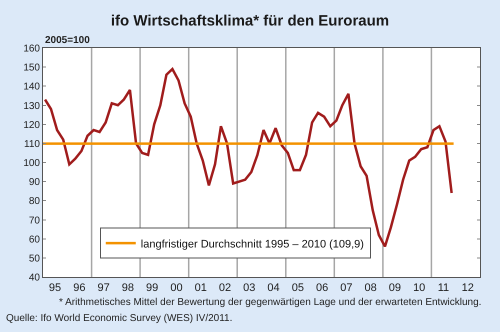 This screenshot has width=500, height=332. What do you see at coordinates (200, 288) in the screenshot?
I see `x-tick-label: 01` at bounding box center [200, 288].